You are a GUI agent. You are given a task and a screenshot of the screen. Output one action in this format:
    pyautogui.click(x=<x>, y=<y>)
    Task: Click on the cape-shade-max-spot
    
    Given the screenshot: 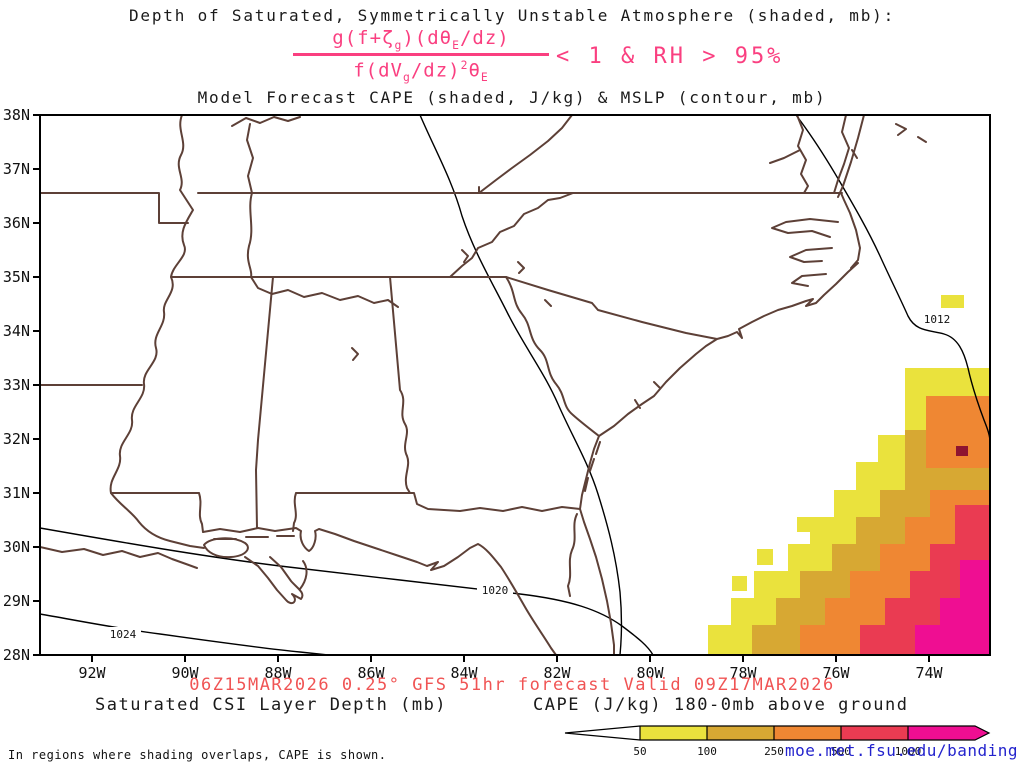 What is the action you would take?
    pyautogui.click(x=962, y=451)
    